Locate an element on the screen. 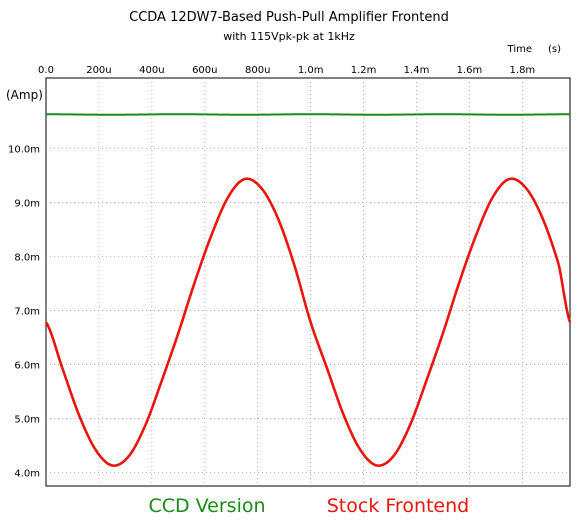  x-tick-label: 200u is located at coordinates (98, 70).